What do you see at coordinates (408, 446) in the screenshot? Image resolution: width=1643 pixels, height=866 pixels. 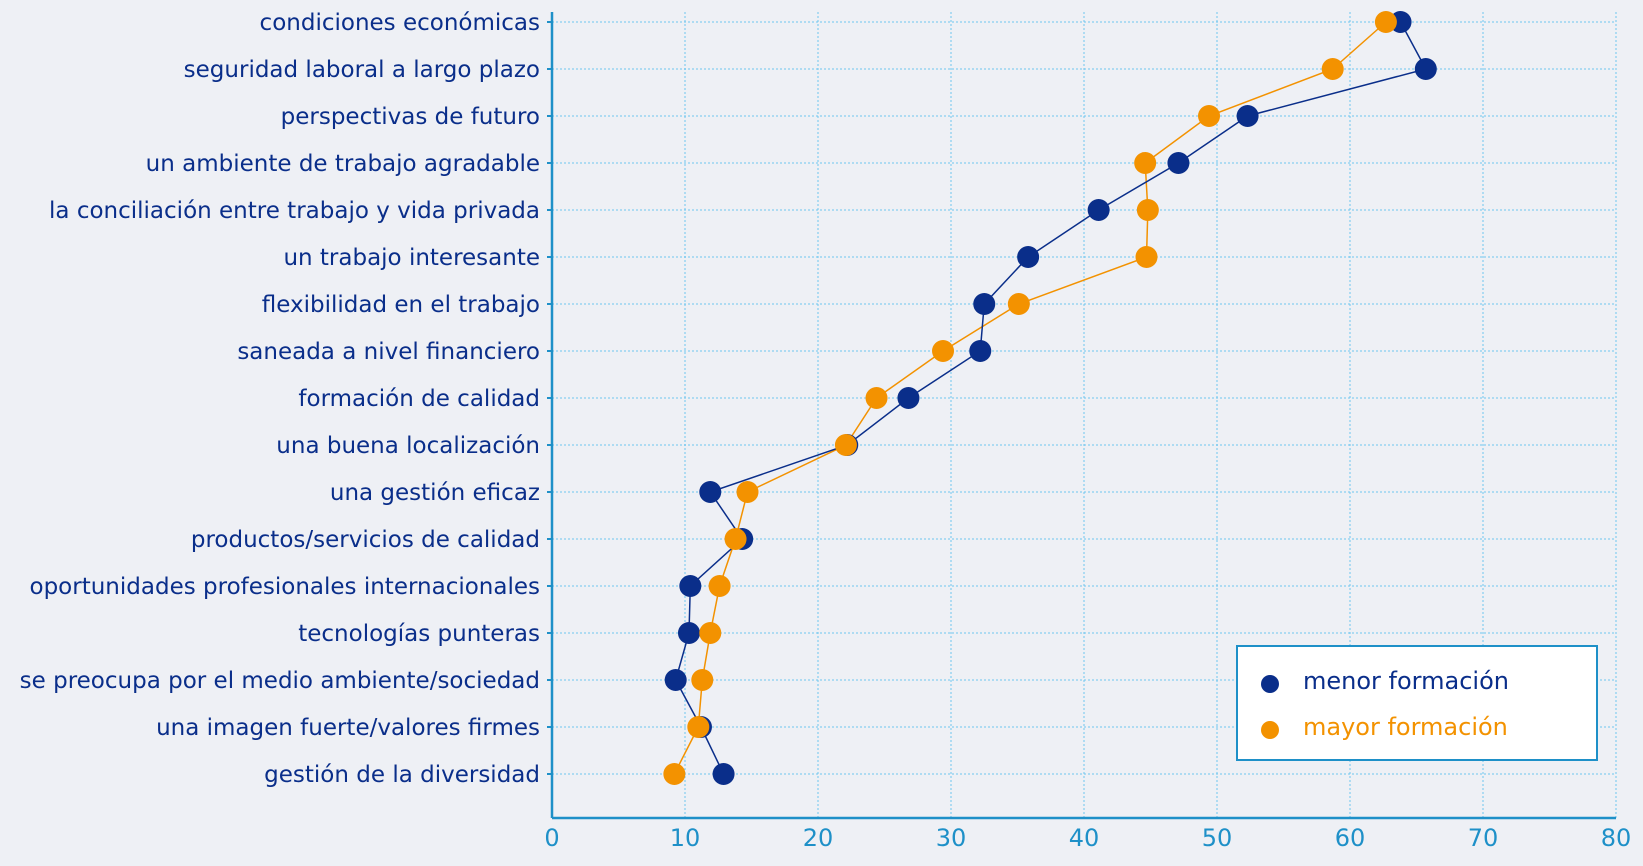 I see `category-label: una buena localización` at bounding box center [408, 446].